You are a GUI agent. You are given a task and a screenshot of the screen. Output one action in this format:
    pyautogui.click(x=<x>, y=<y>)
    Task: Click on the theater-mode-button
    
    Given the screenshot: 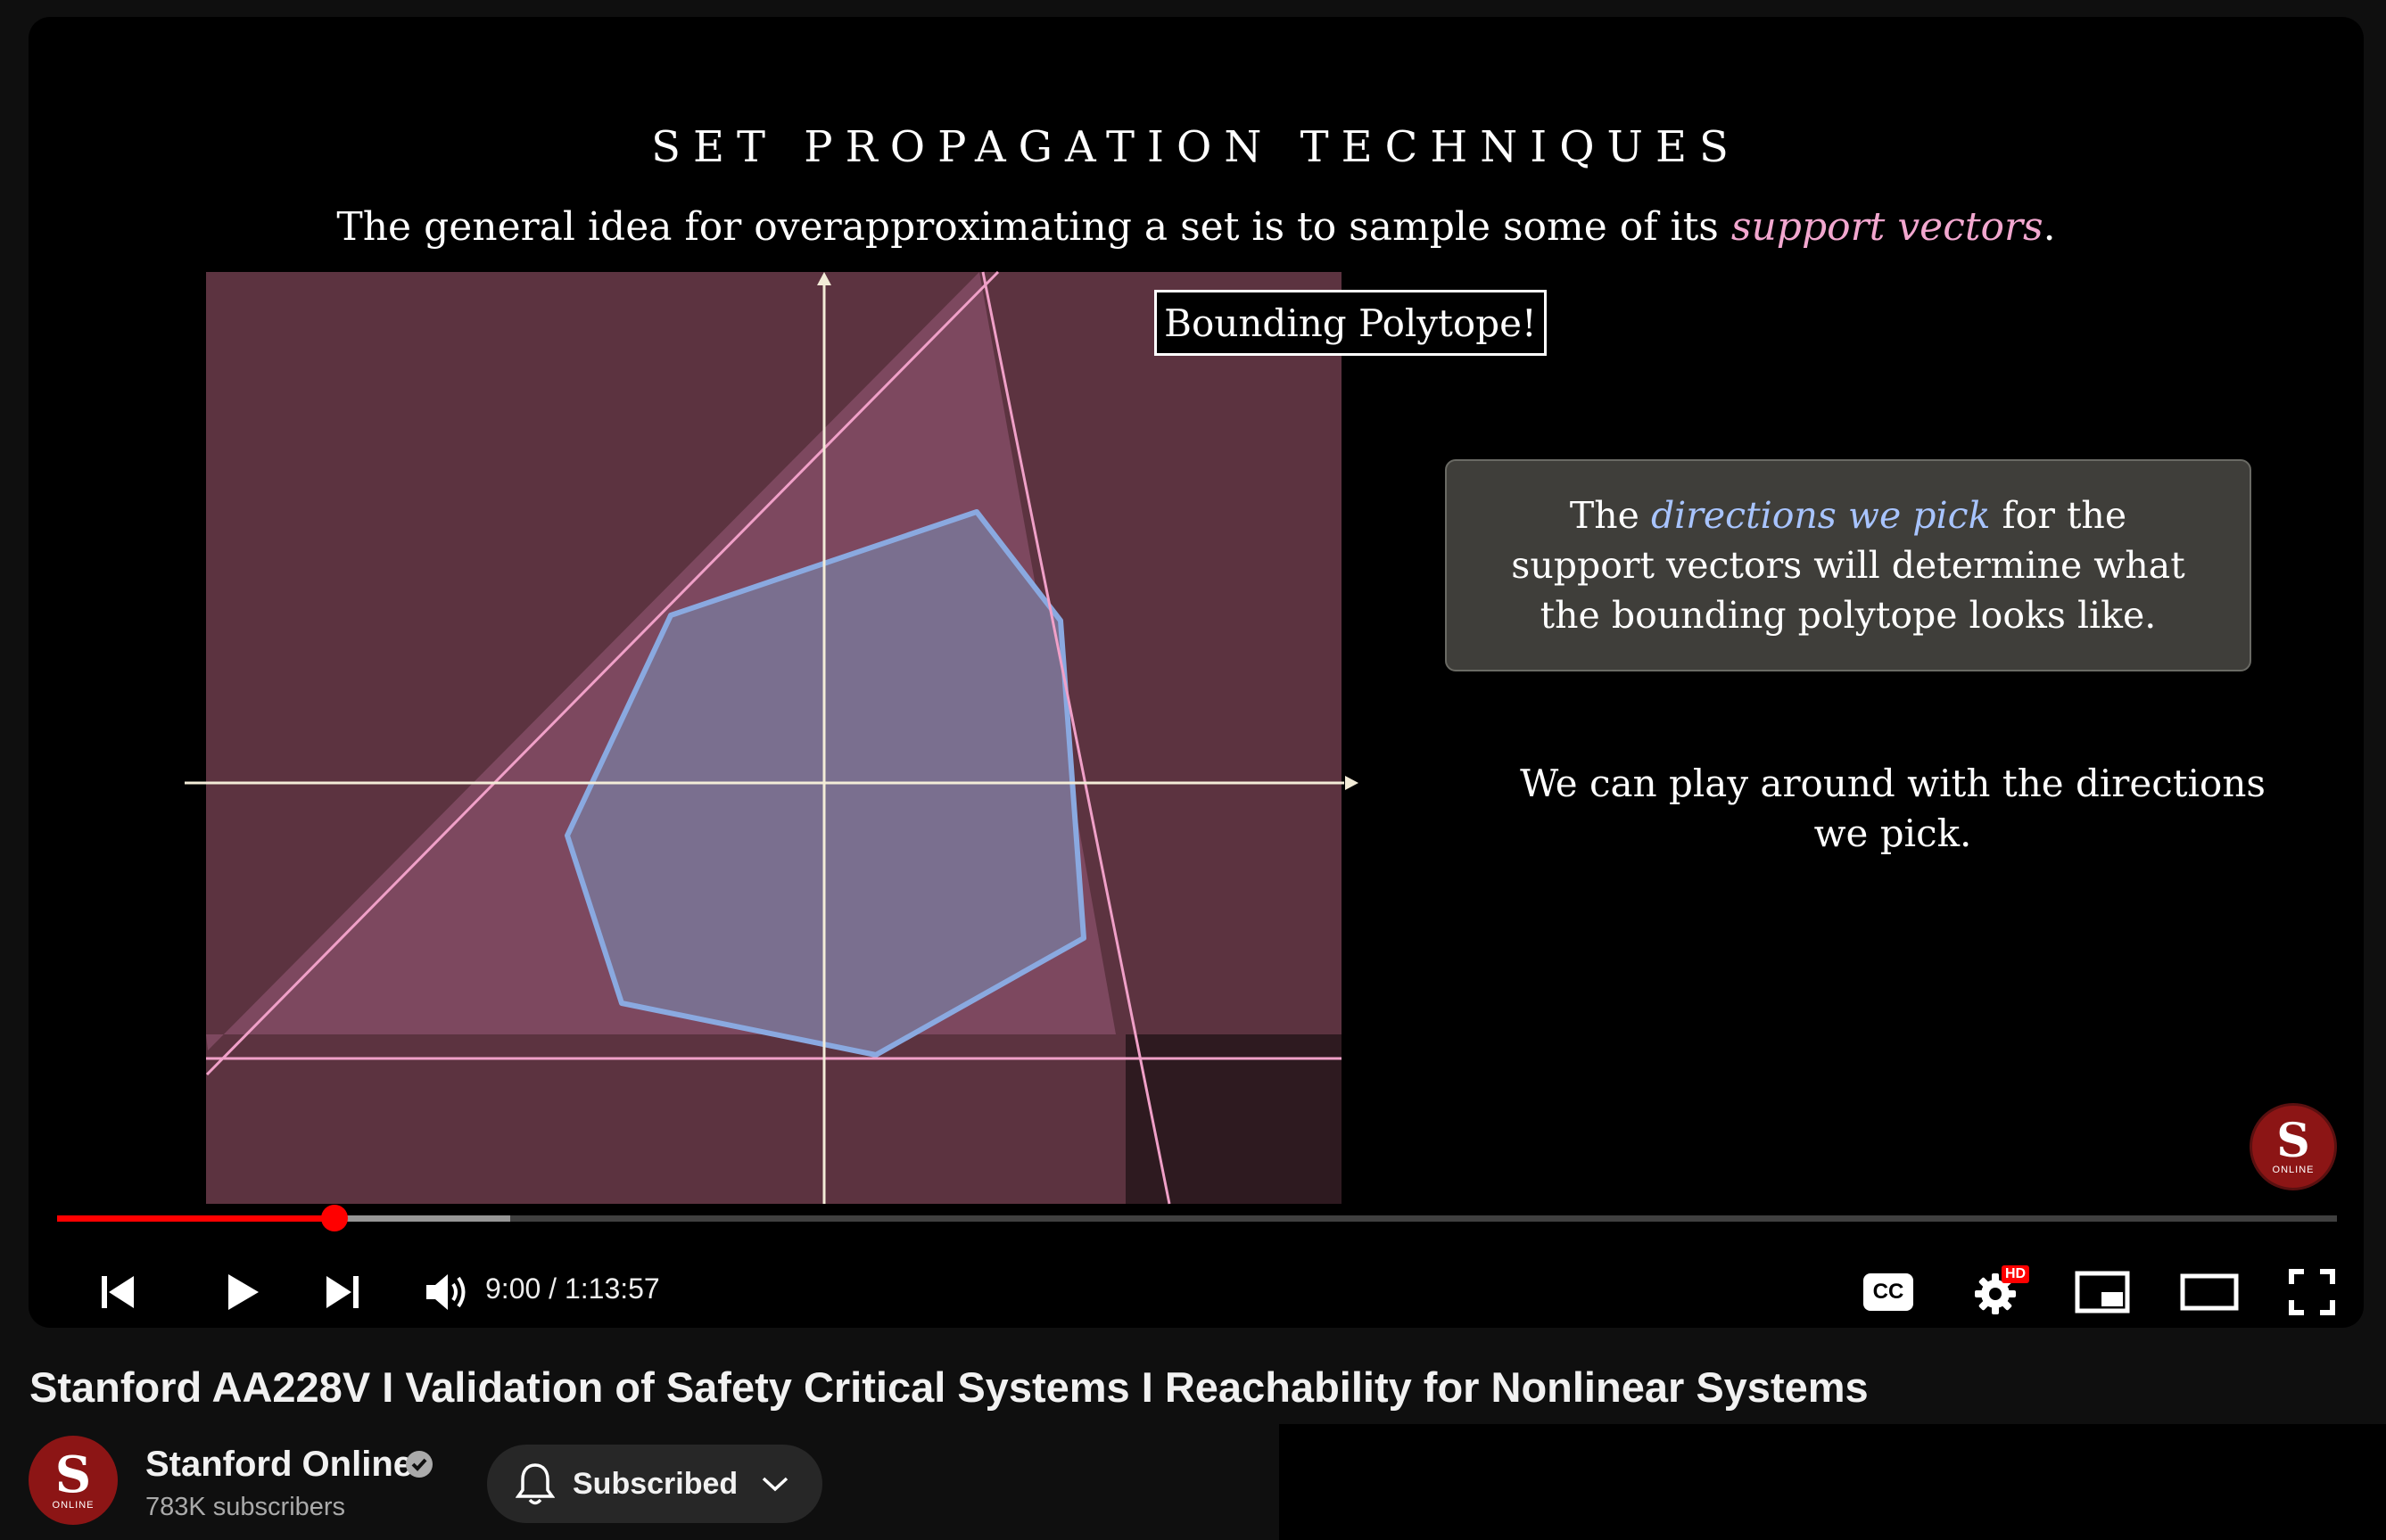 What is the action you would take?
    pyautogui.click(x=2209, y=1292)
    